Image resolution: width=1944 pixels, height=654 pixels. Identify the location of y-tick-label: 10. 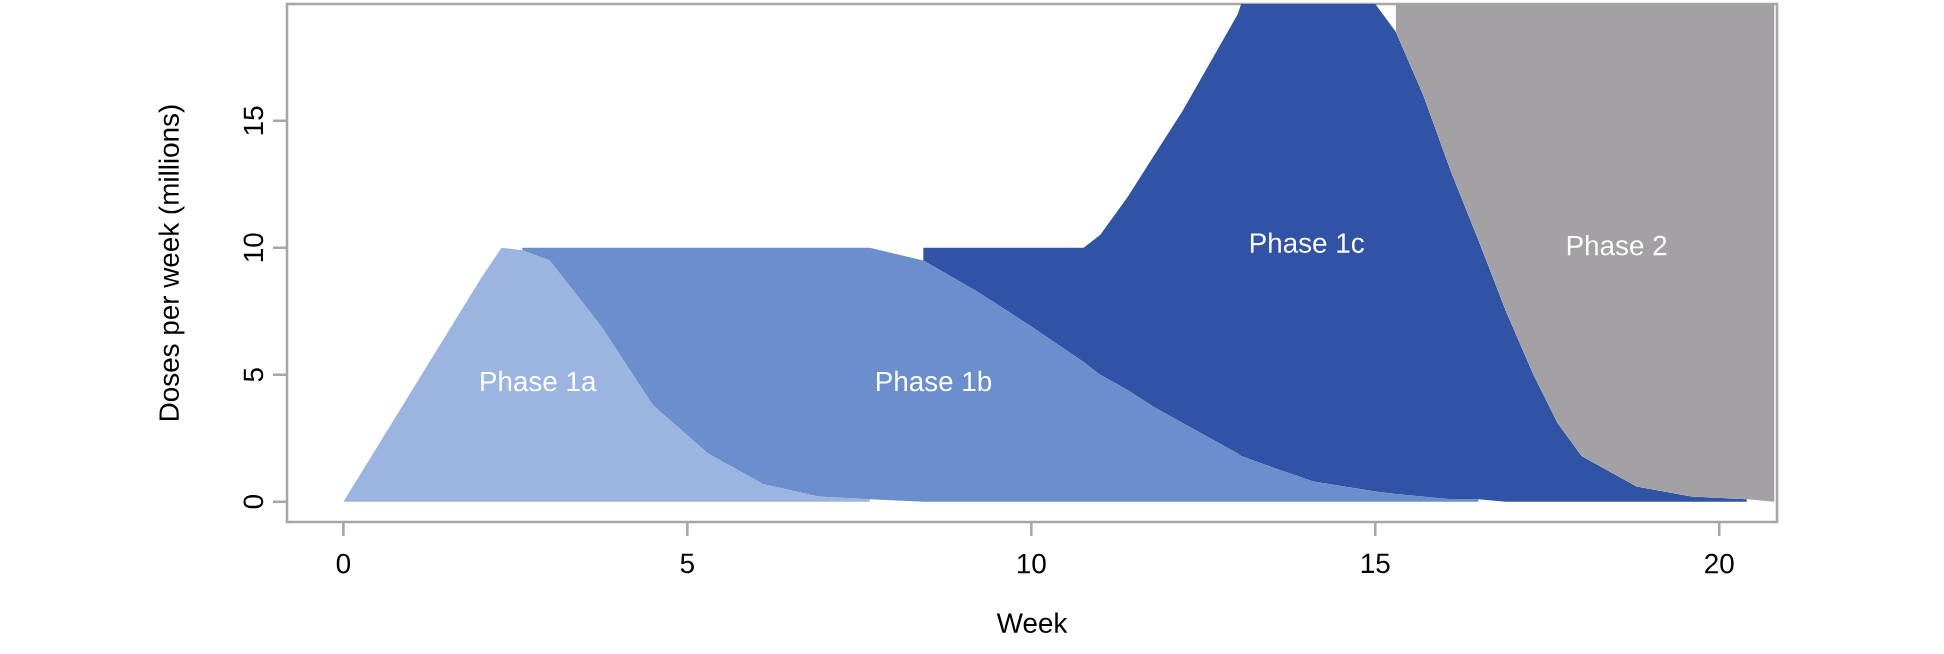
(253, 247).